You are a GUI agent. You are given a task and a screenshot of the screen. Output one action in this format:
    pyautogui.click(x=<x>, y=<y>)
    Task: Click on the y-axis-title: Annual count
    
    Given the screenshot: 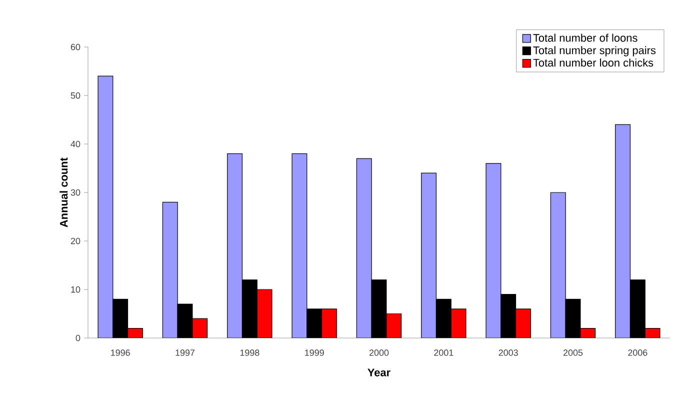 What is the action you would take?
    pyautogui.click(x=64, y=193)
    